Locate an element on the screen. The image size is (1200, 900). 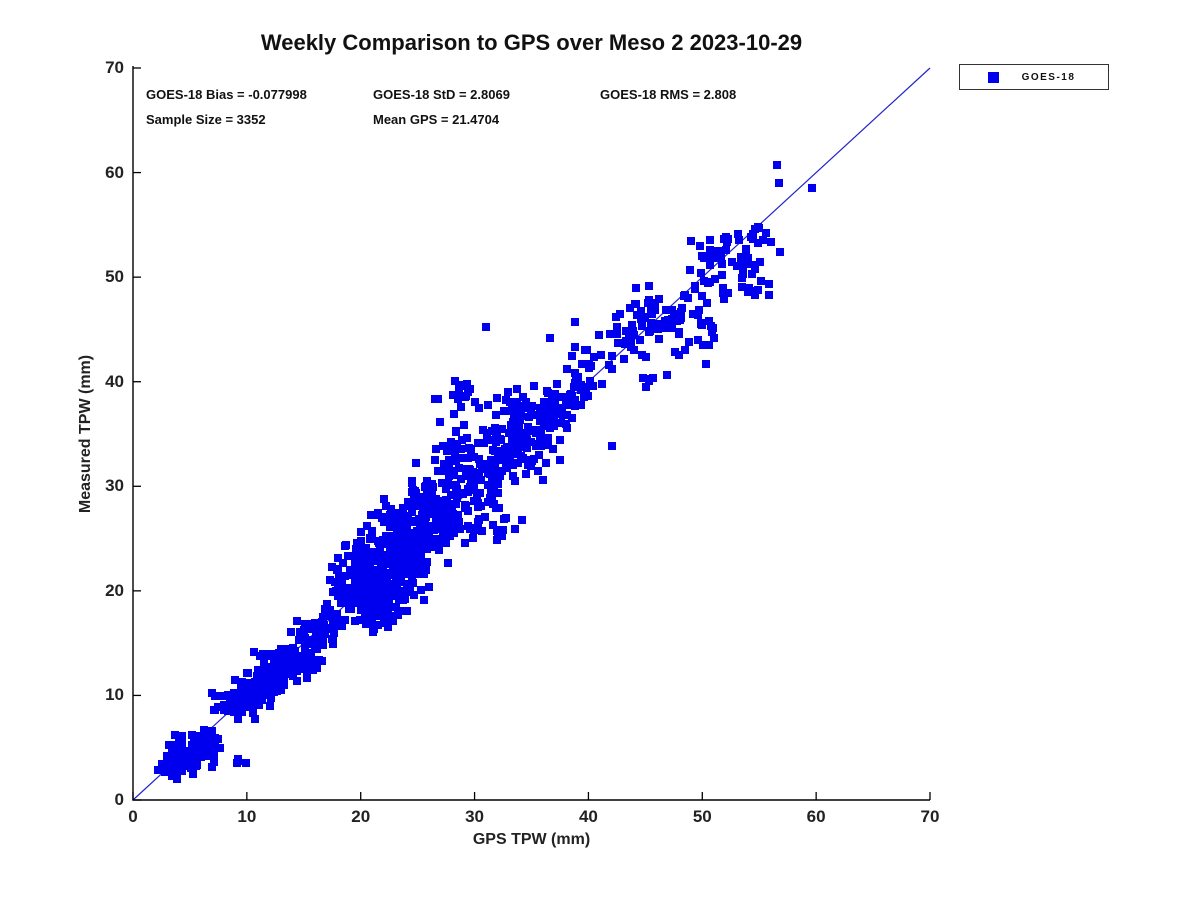
legend-box: GOES-18 is located at coordinates (1034, 77).